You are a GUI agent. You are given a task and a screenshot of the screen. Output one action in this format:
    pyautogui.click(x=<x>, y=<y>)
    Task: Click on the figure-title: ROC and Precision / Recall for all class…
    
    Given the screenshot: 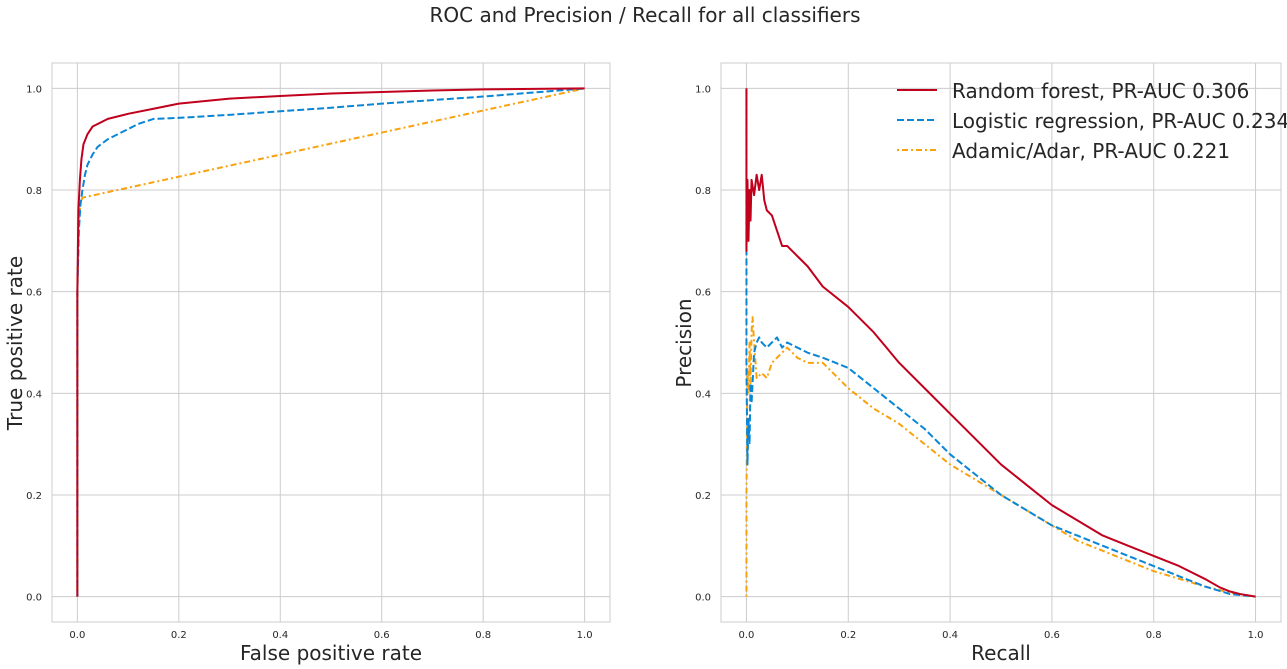 What is the action you would take?
    pyautogui.click(x=645, y=15)
    